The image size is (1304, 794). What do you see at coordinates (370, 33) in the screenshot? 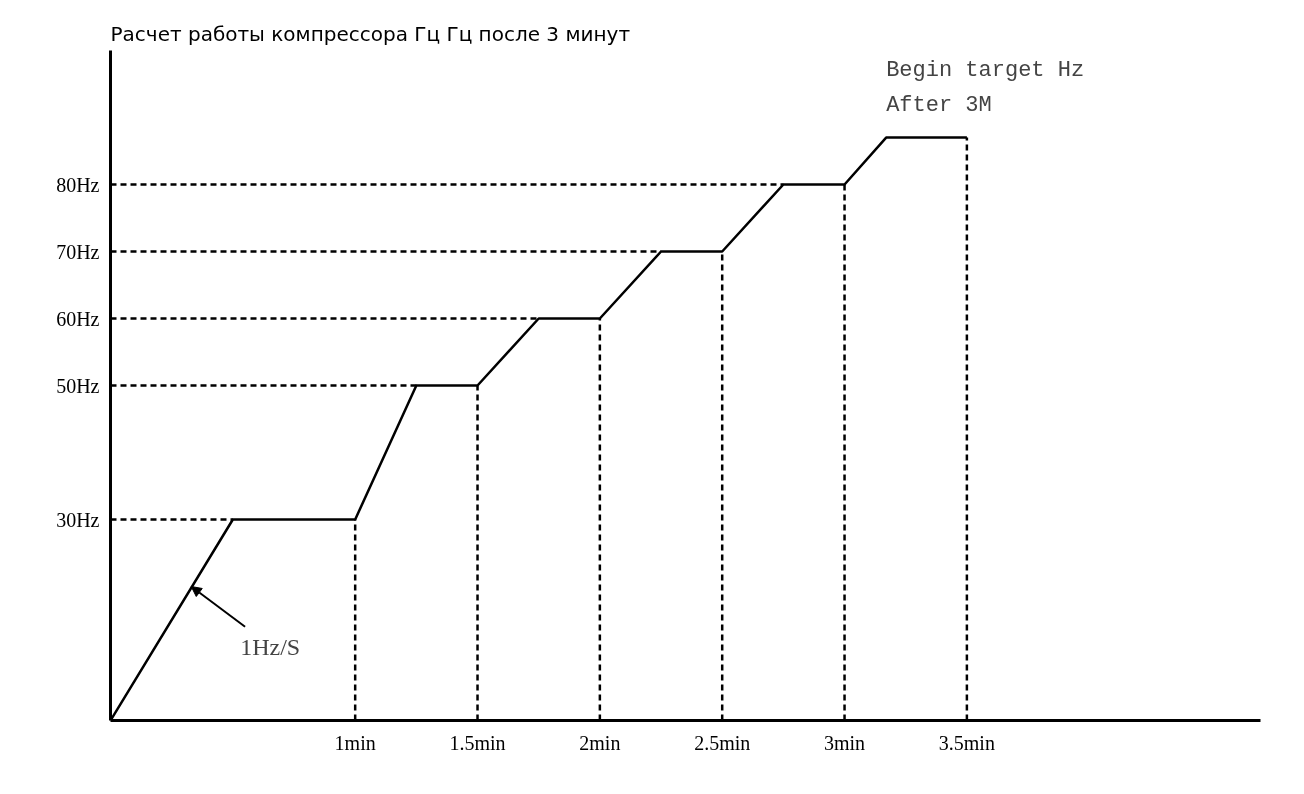
I see `chart-title: Расчет работы компрессора Гц Гц после 3 минут` at bounding box center [370, 33].